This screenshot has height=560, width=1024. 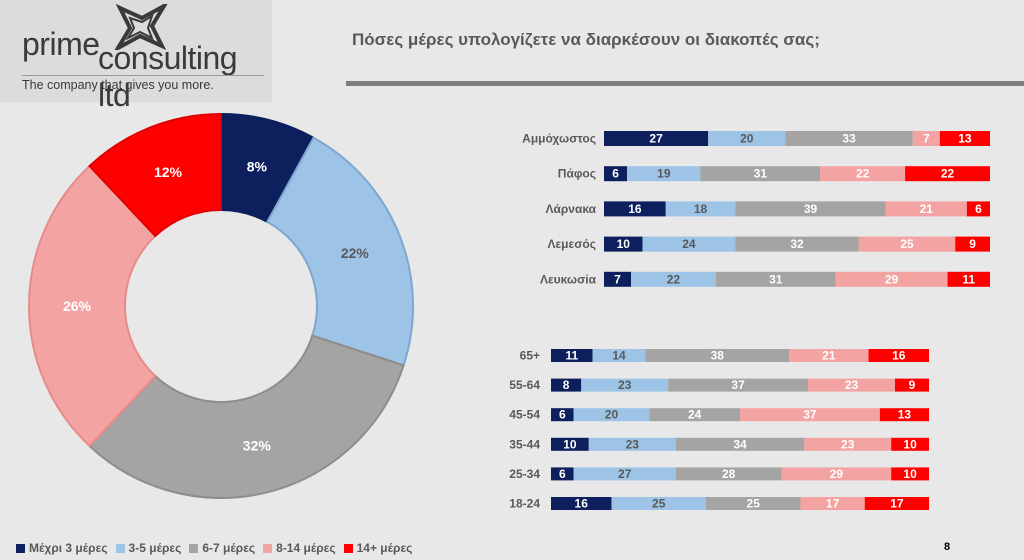 I want to click on logo-text-prime: prime, so click(x=61, y=44).